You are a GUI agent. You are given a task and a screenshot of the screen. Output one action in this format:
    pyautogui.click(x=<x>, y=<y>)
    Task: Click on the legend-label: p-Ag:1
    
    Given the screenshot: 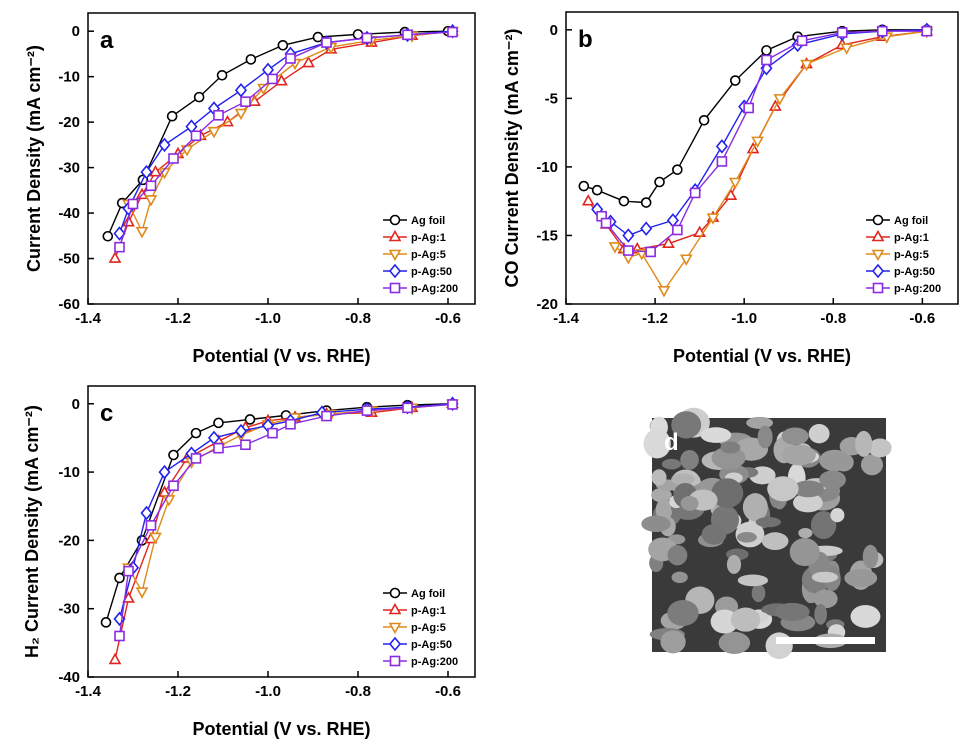 What is the action you would take?
    pyautogui.click(x=911, y=238)
    